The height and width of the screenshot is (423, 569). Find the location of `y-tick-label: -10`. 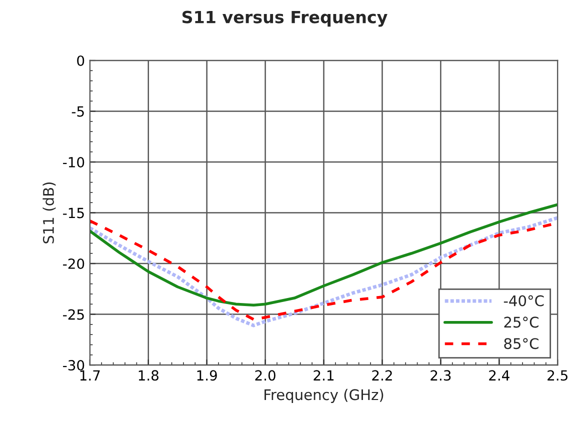

y-tick-label: -10 is located at coordinates (73, 162).